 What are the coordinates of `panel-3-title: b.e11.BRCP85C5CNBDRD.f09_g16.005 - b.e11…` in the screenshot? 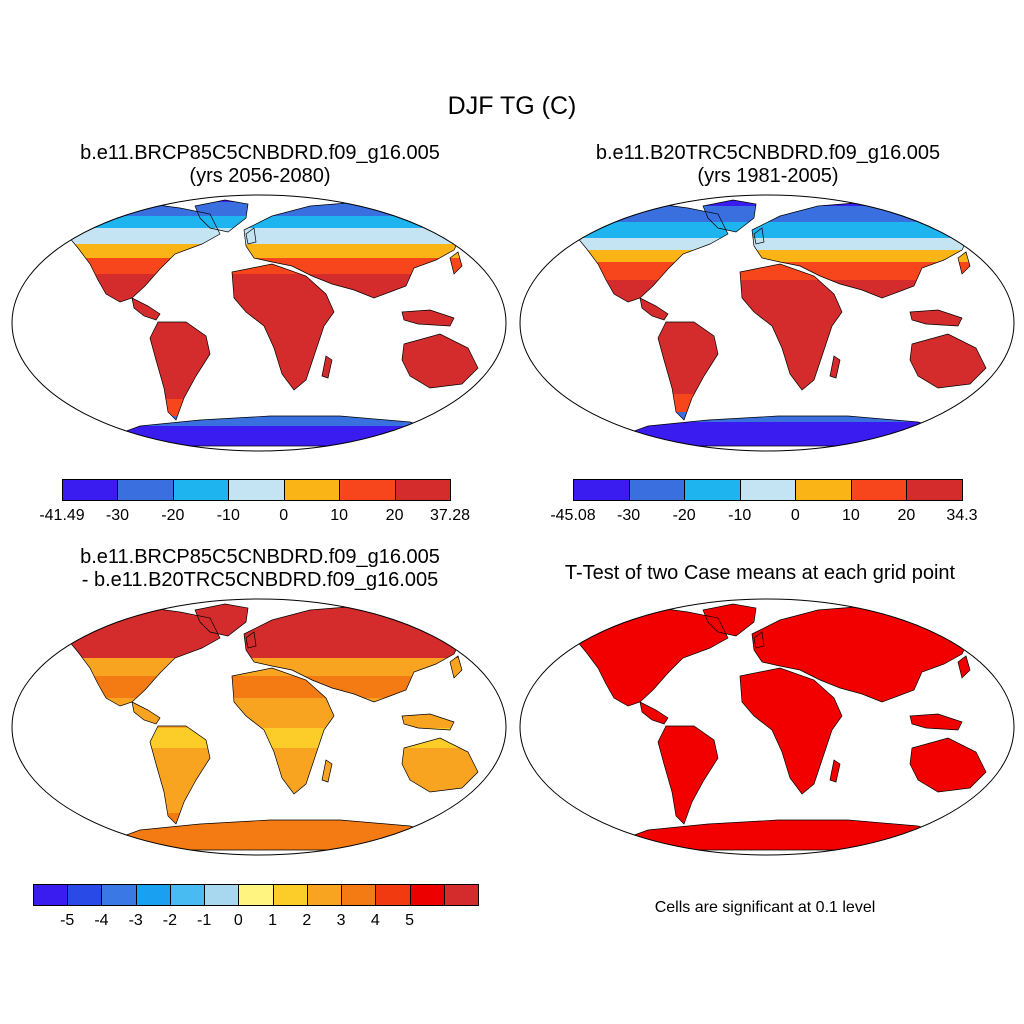 It's located at (260, 569).